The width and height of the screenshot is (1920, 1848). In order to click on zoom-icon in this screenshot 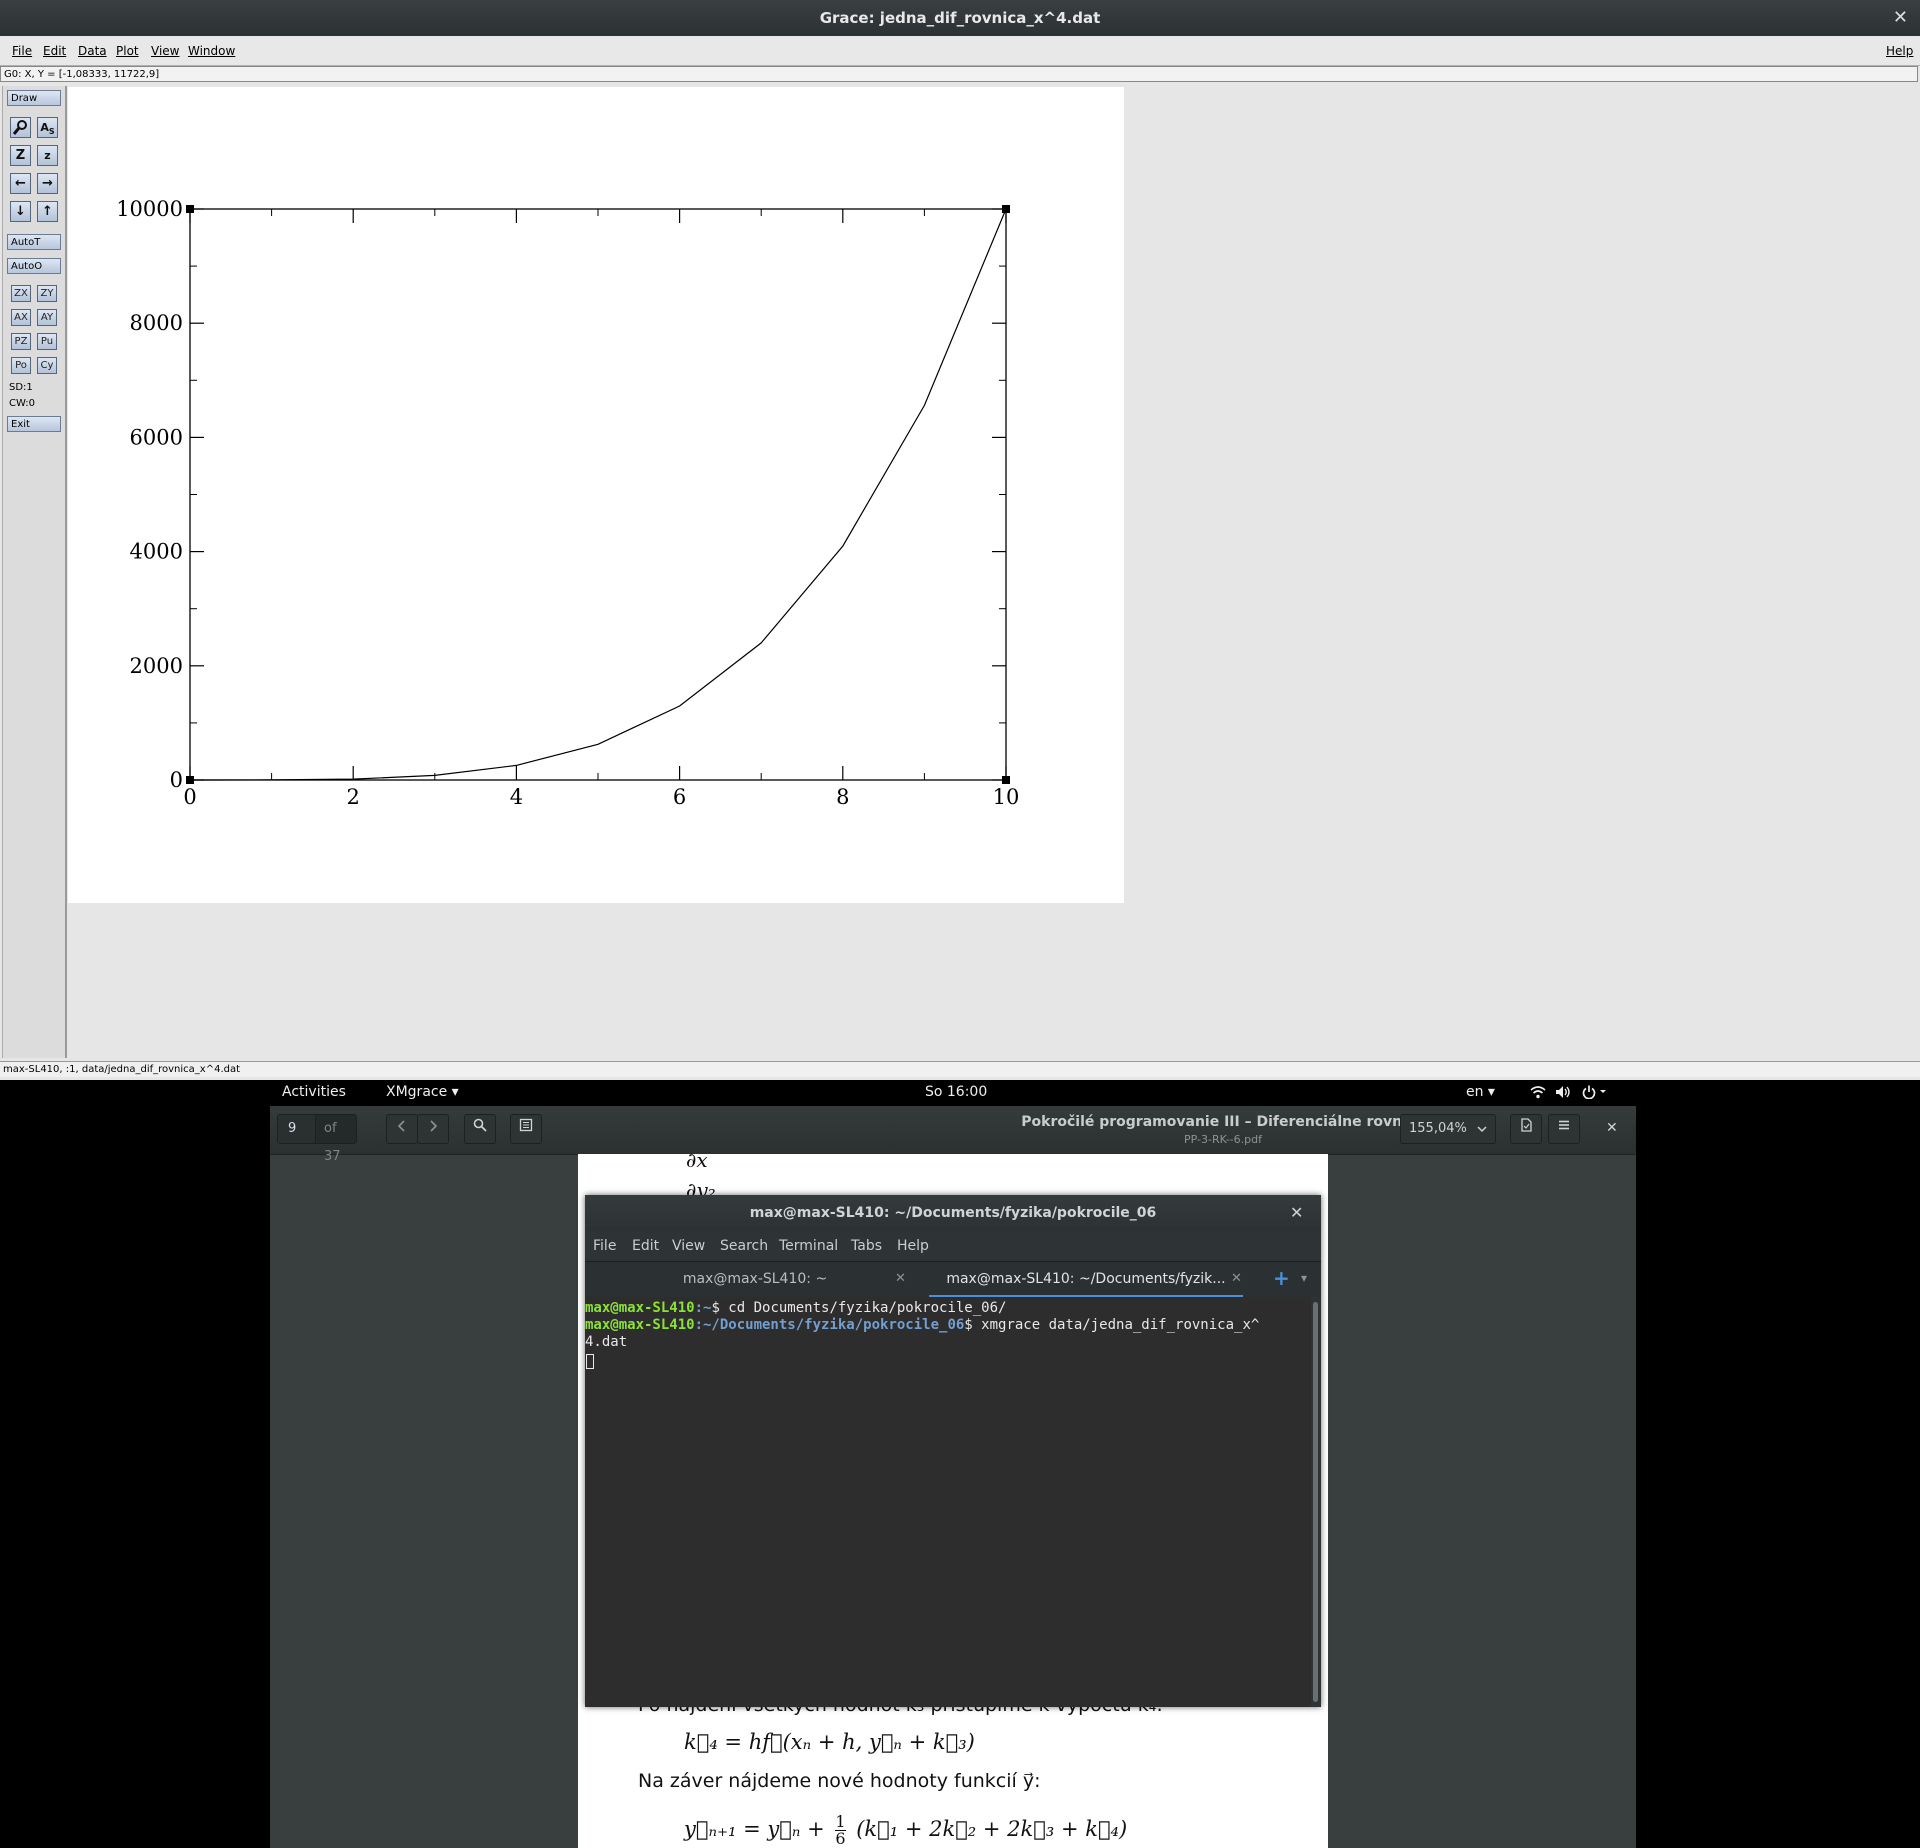, I will do `click(20, 127)`.